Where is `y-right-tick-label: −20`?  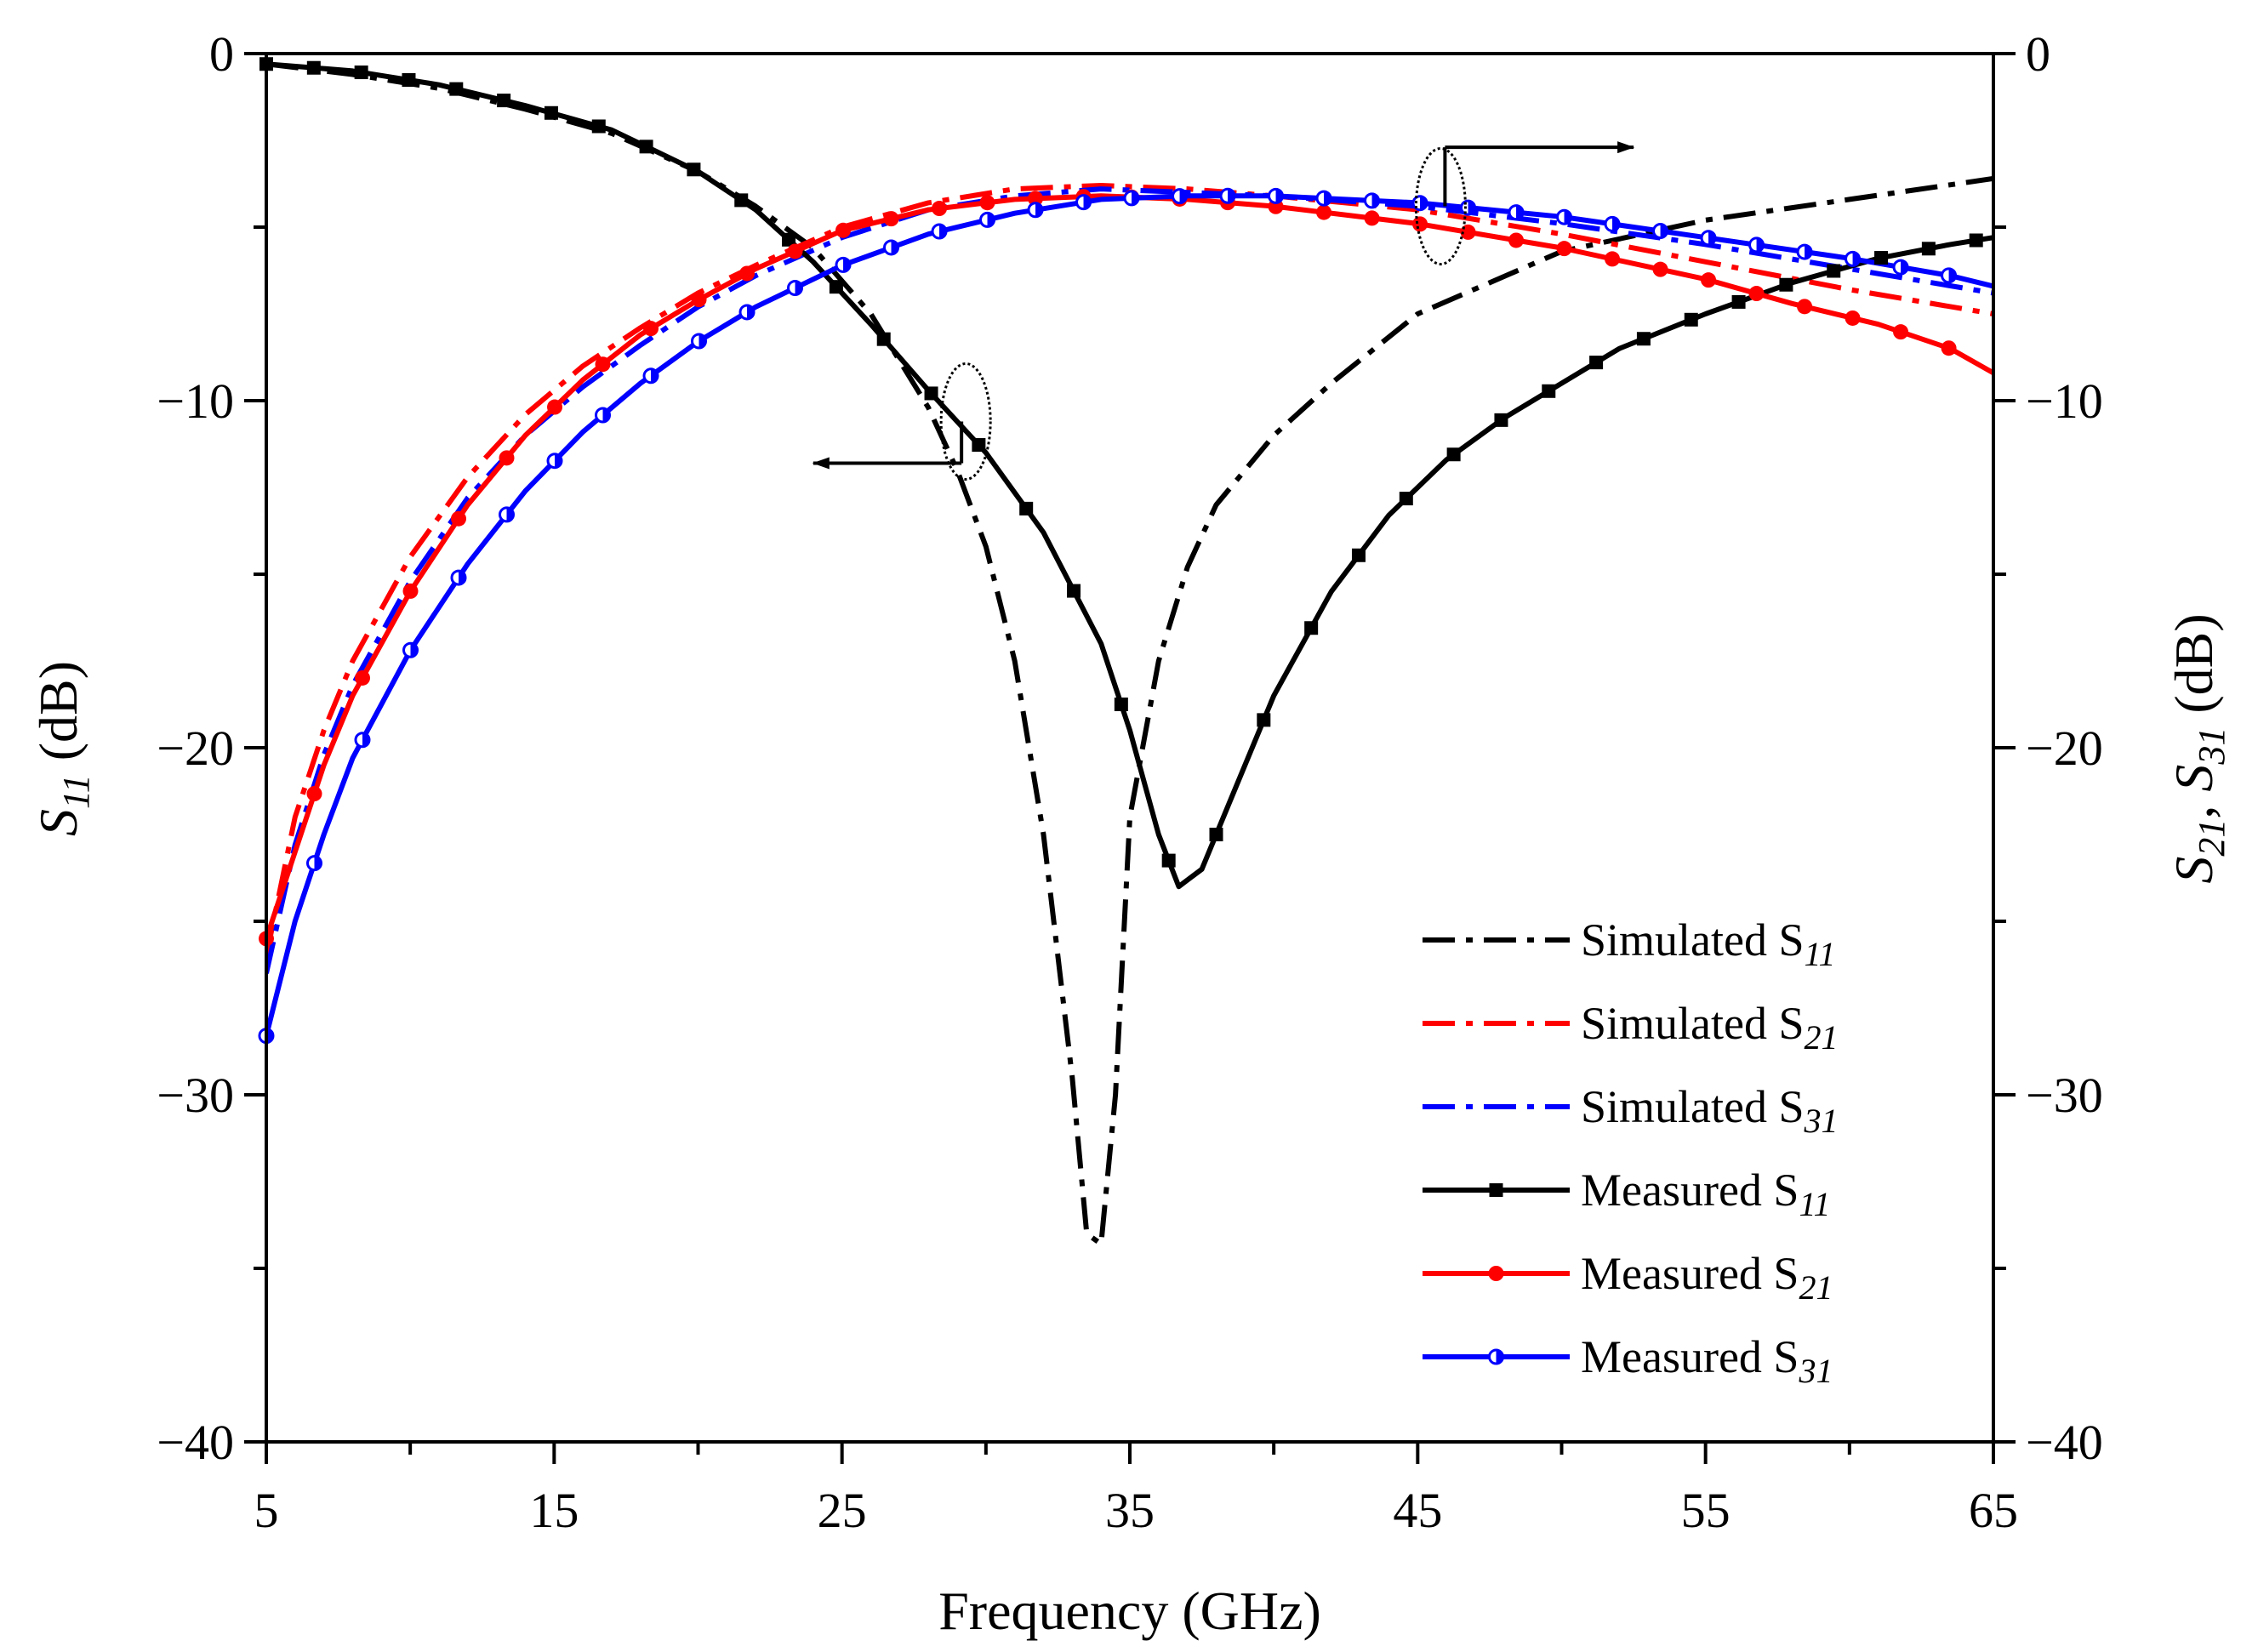
y-right-tick-label: −20 is located at coordinates (2064, 748).